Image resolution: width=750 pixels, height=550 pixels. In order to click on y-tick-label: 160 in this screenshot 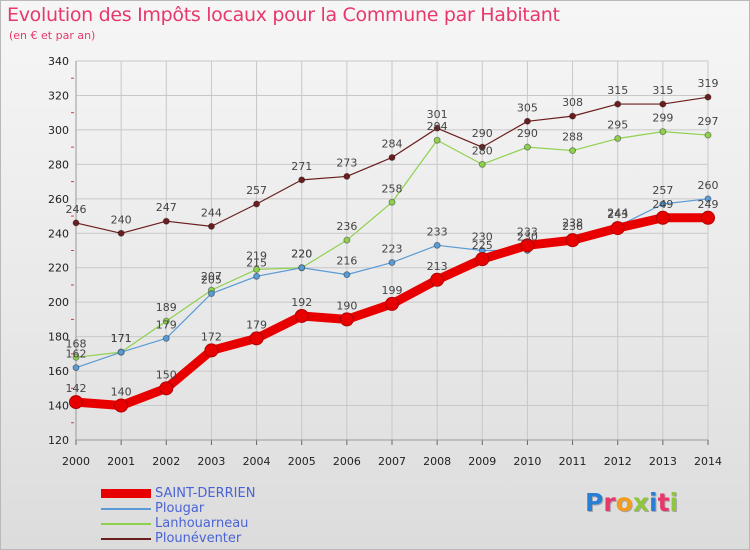, I will do `click(58, 371)`.